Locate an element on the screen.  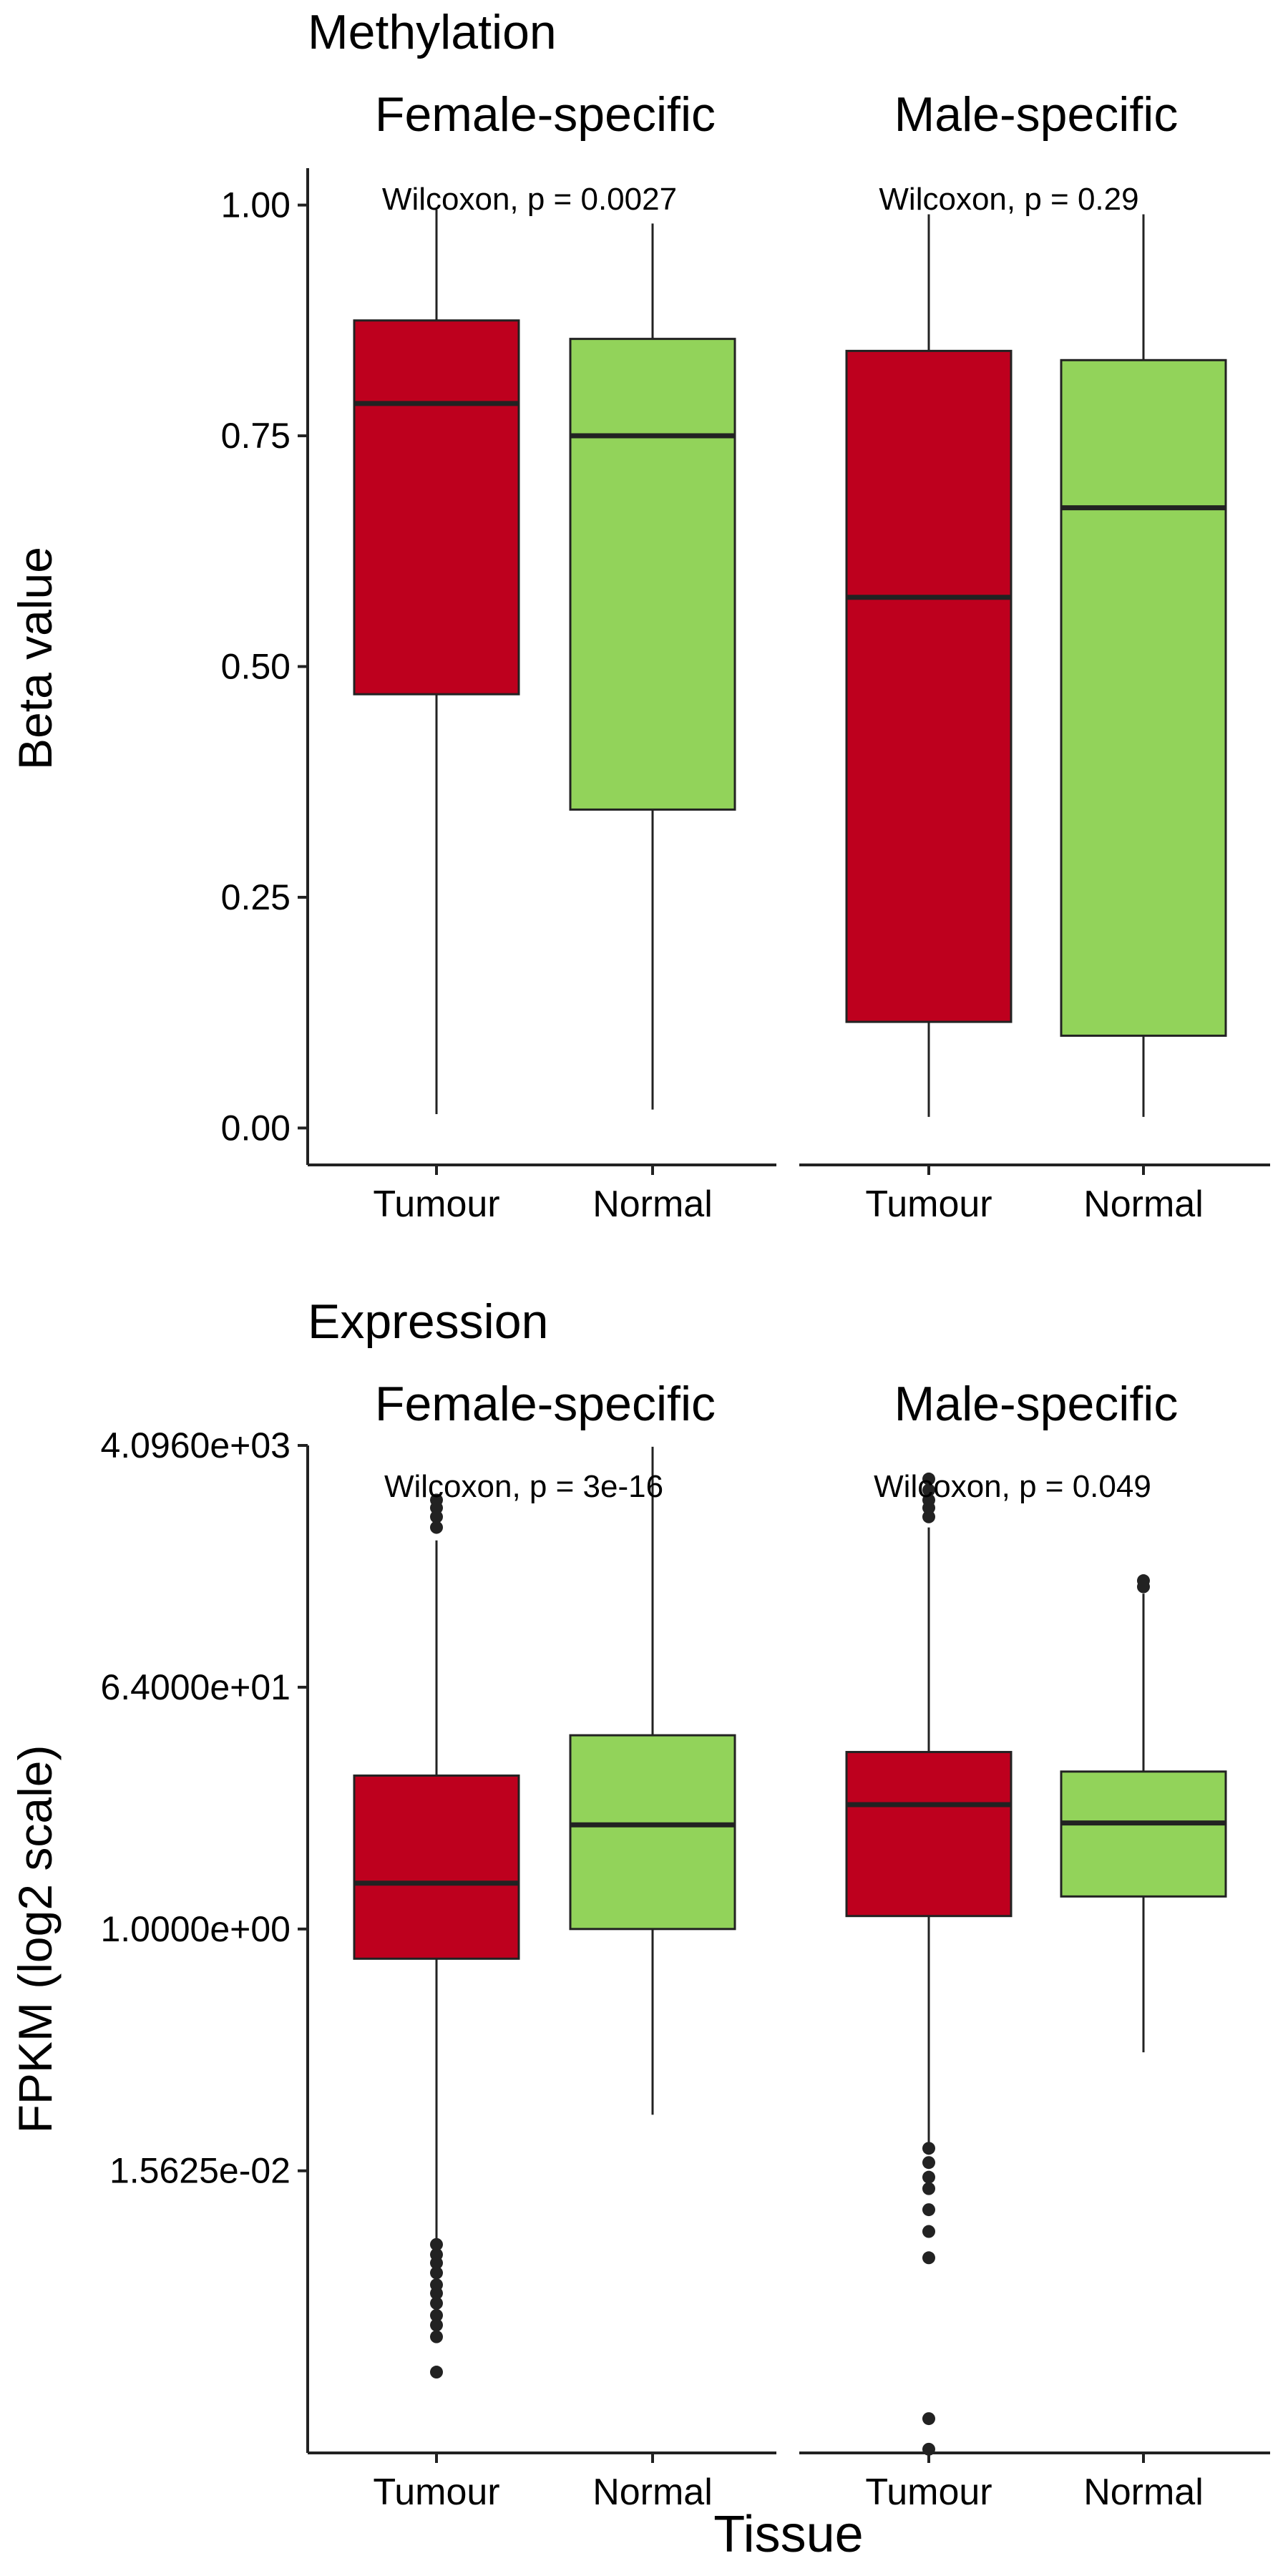
y-tick-label: 0.75 is located at coordinates (256, 436).